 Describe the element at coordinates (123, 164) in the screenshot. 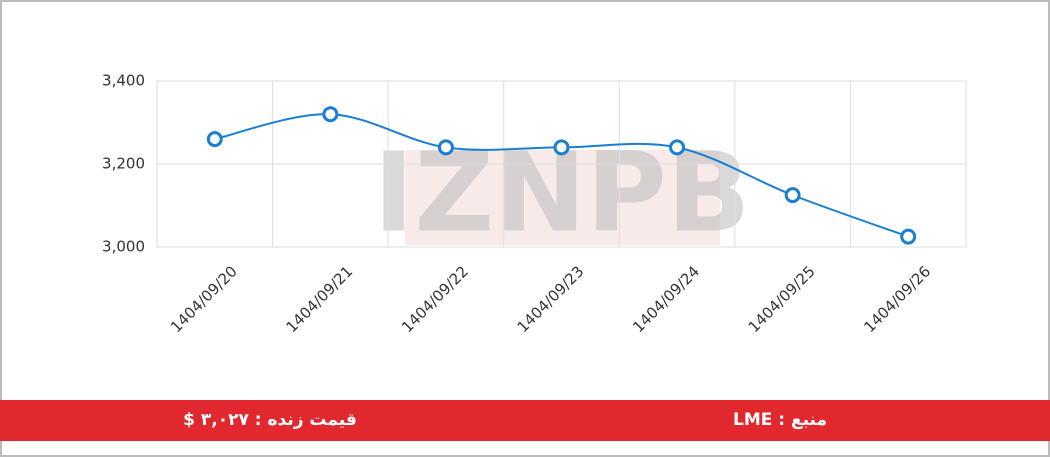

I see `y-tick-label: 3,200` at that location.